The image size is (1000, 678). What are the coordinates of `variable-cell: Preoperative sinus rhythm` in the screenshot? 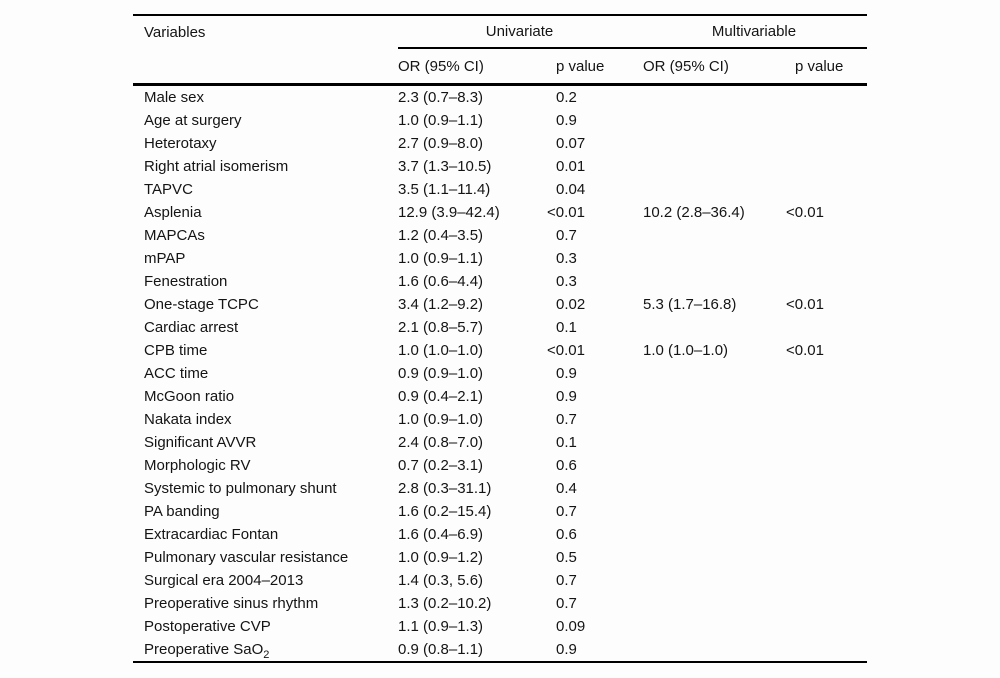 It's located at (231, 603).